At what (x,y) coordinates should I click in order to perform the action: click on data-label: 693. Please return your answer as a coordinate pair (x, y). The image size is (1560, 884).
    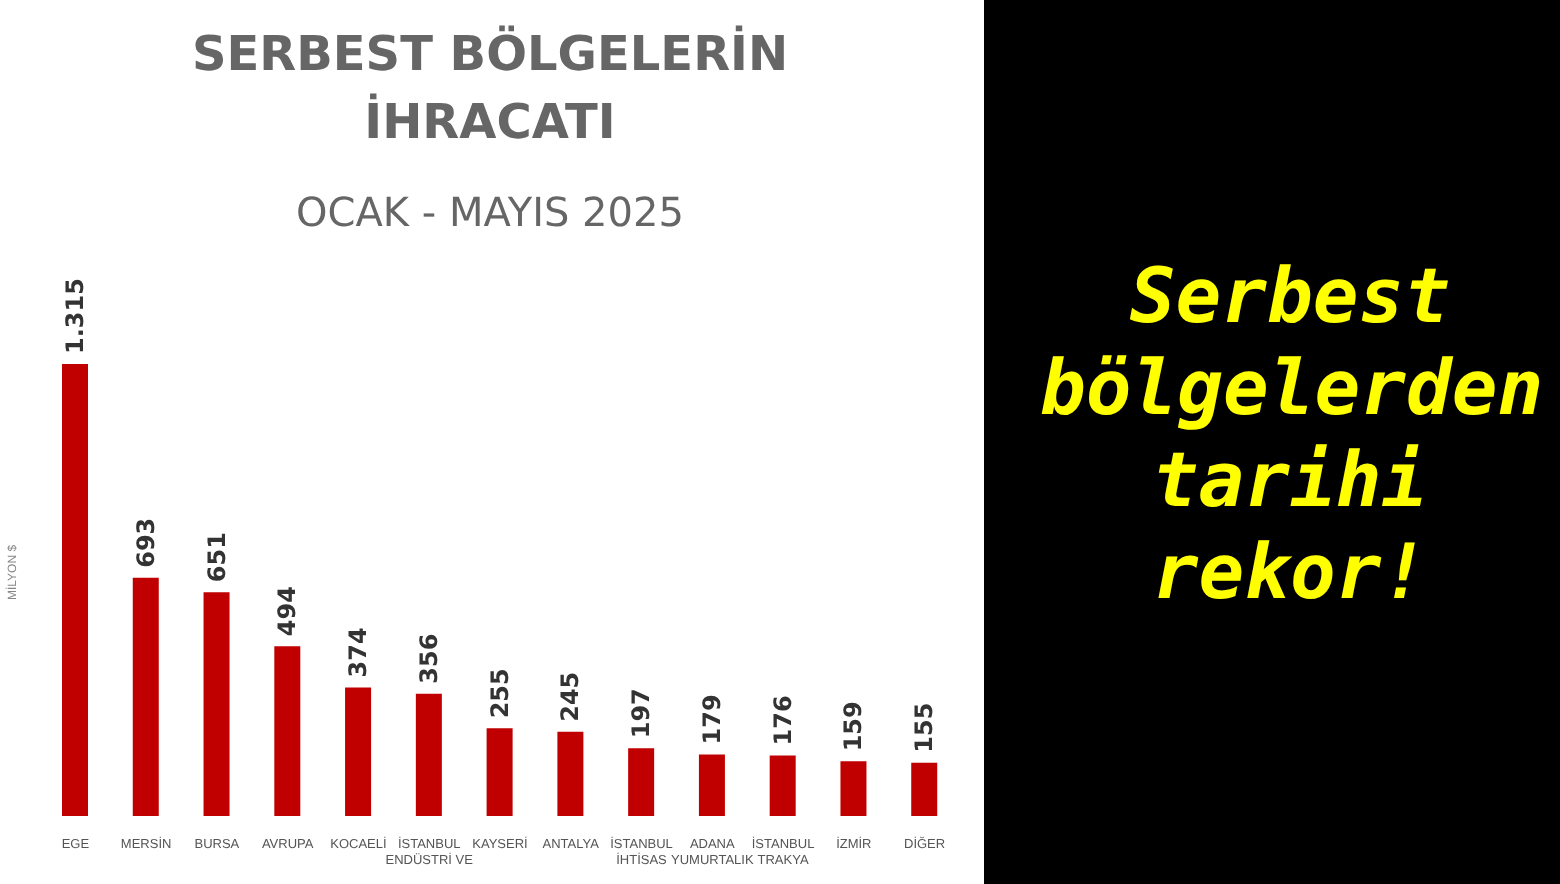
    Looking at the image, I should click on (145, 542).